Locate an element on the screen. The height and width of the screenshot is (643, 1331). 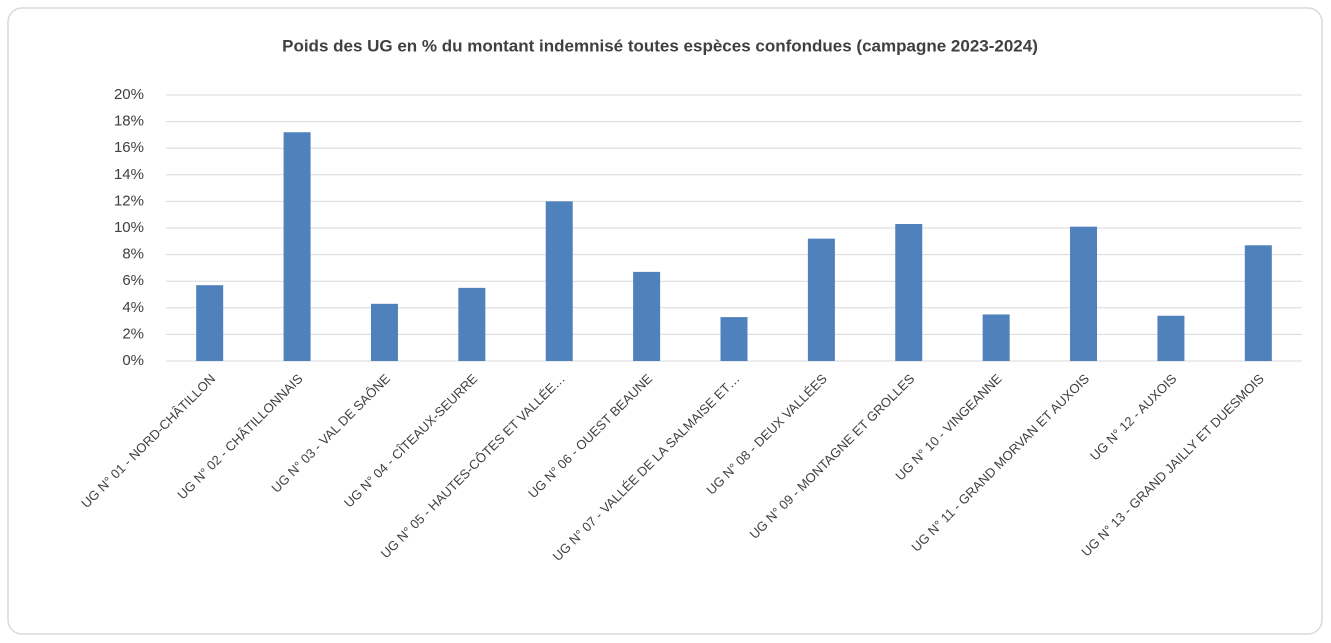
y-tick-label: 18% is located at coordinates (129, 121).